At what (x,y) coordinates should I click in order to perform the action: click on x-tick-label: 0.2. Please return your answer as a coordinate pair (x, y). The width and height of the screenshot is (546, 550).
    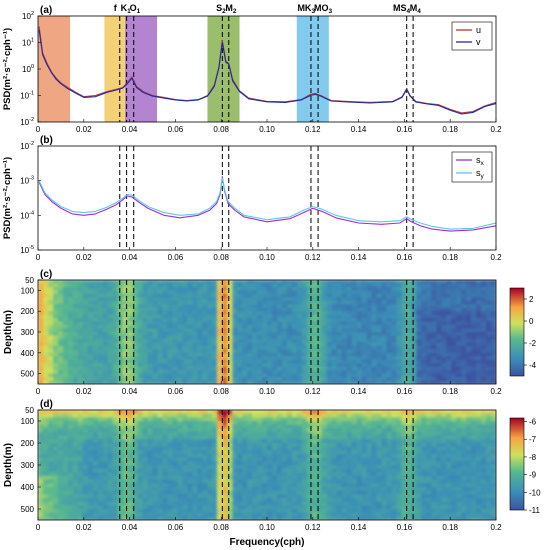
    Looking at the image, I should click on (496, 391).